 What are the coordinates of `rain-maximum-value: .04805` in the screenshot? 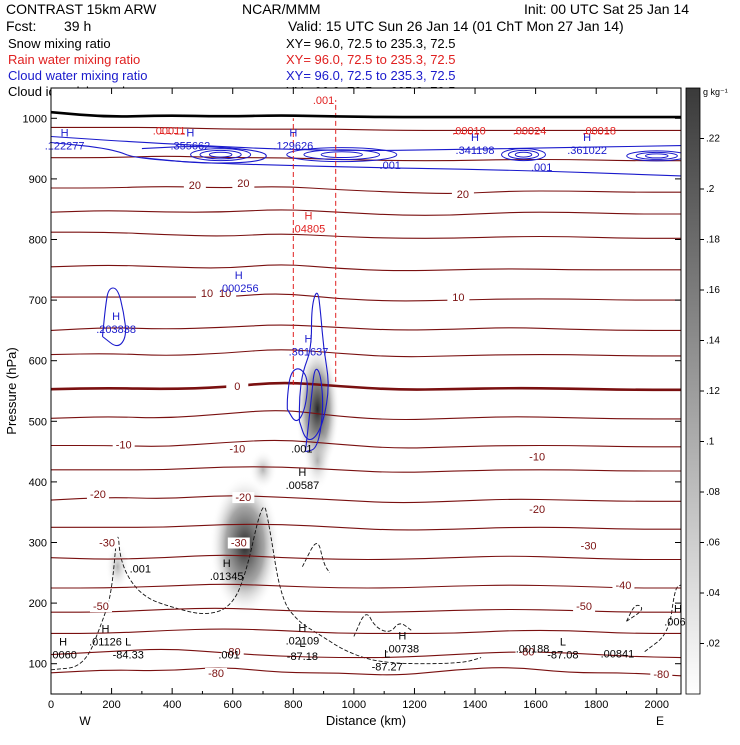 It's located at (309, 230).